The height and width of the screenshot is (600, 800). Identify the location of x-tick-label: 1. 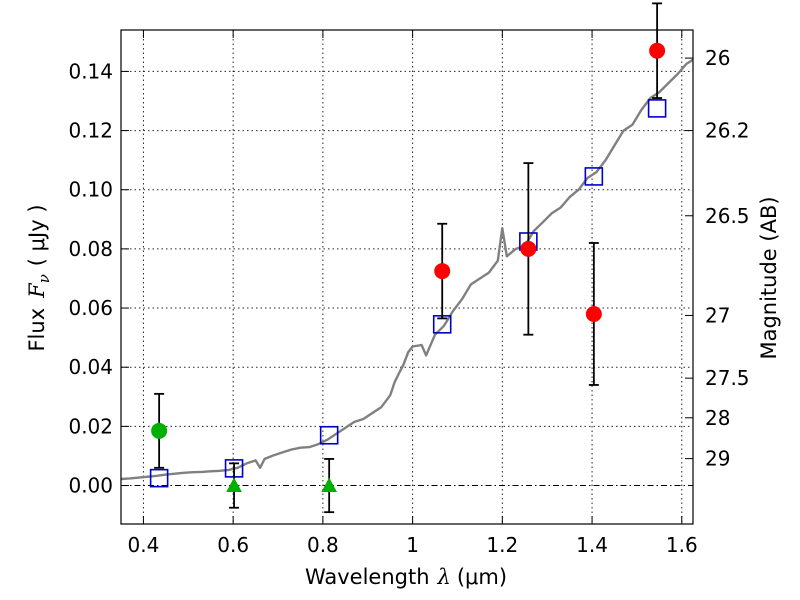
(412, 545).